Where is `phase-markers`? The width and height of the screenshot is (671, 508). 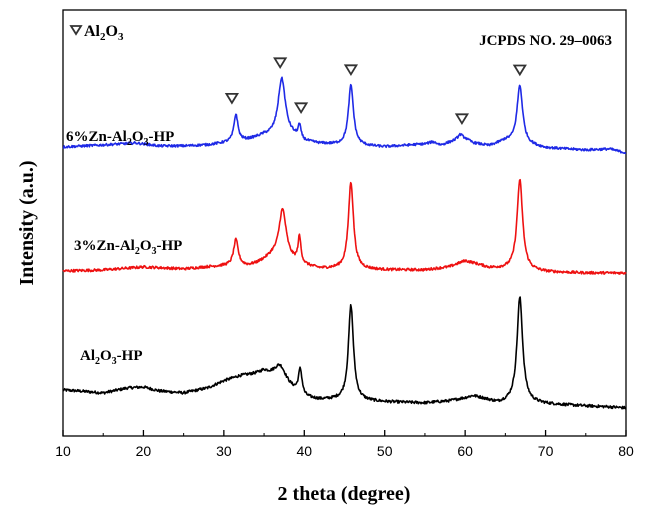 phase-markers is located at coordinates (375, 91).